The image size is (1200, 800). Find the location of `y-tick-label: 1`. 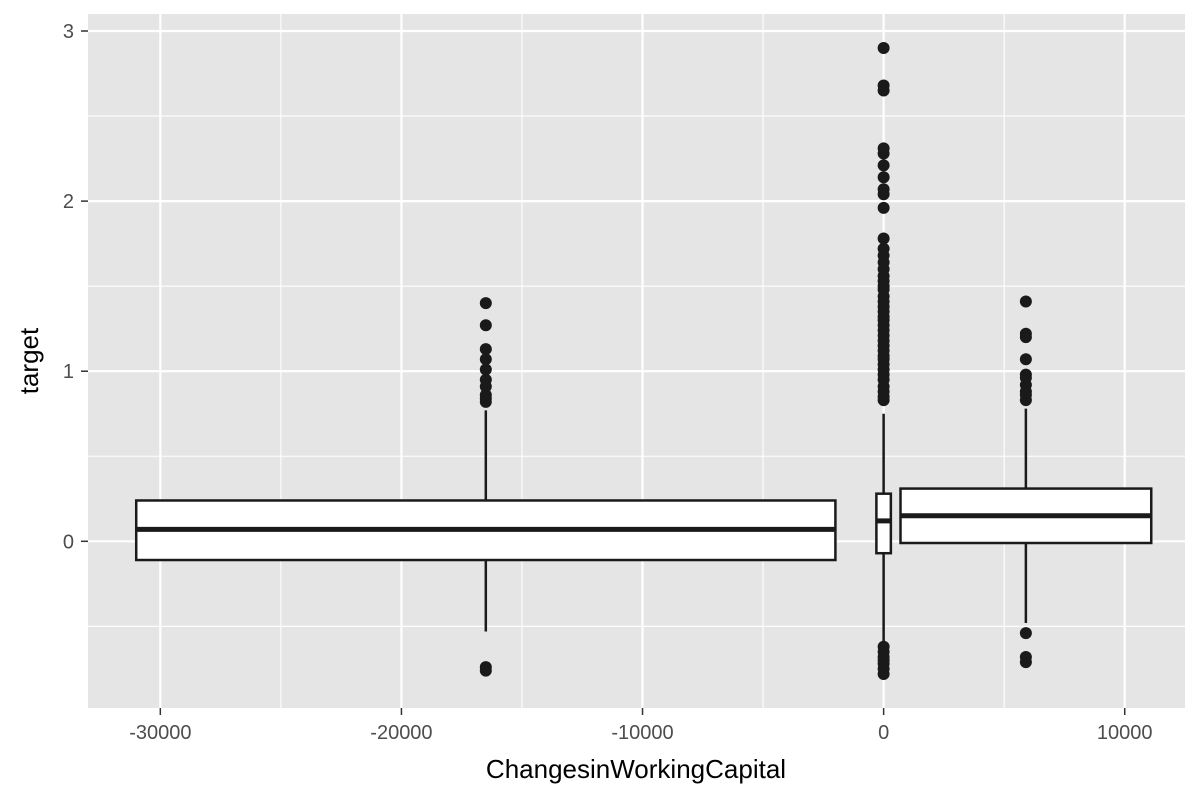

y-tick-label: 1 is located at coordinates (68, 372).